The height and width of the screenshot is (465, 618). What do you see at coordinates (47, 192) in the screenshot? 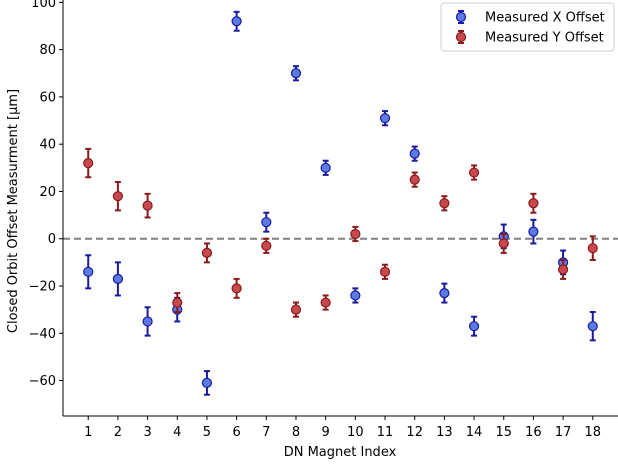
I see `y-tick-label: 20` at bounding box center [47, 192].